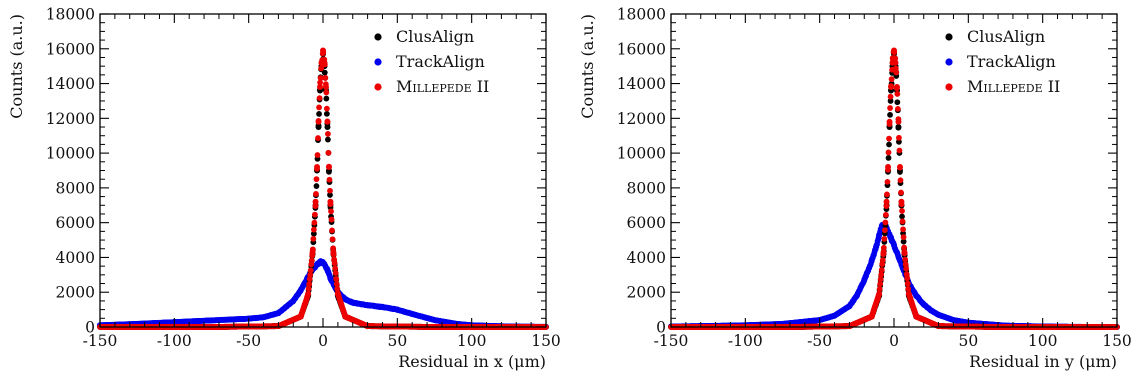 Image resolution: width=1143 pixels, height=381 pixels. Describe the element at coordinates (435, 36) in the screenshot. I see `legend-label: ClusAlign` at that location.